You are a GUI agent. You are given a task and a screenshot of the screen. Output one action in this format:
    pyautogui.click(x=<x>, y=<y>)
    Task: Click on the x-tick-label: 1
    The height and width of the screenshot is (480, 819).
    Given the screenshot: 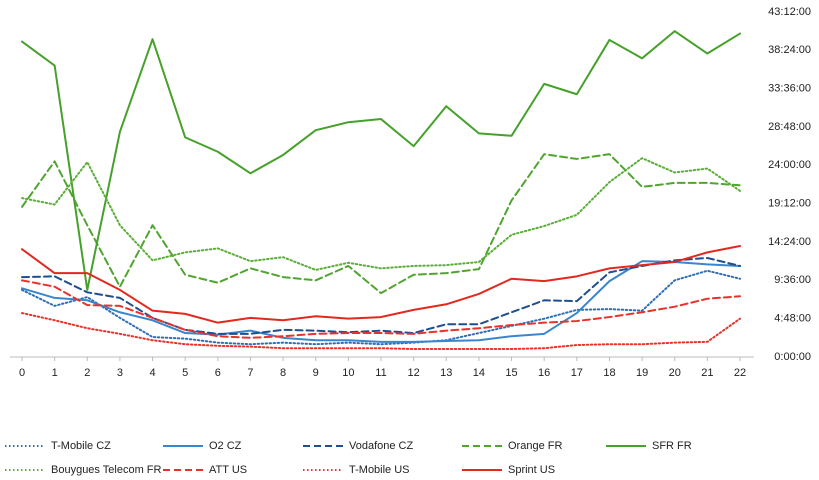 What is the action you would take?
    pyautogui.click(x=55, y=373)
    